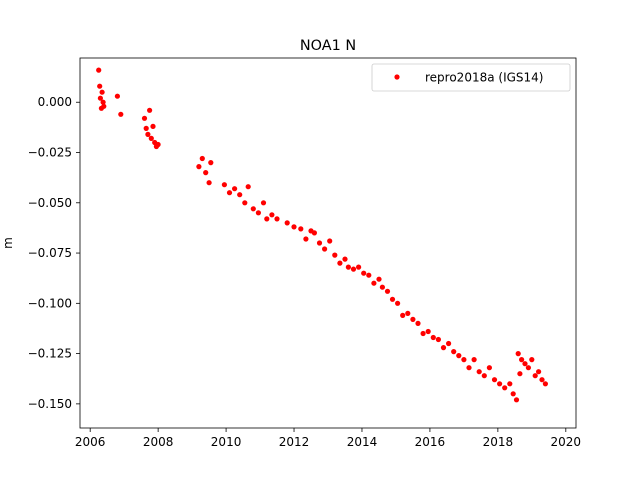  What do you see at coordinates (362, 442) in the screenshot?
I see `x-tick-label: 2014` at bounding box center [362, 442].